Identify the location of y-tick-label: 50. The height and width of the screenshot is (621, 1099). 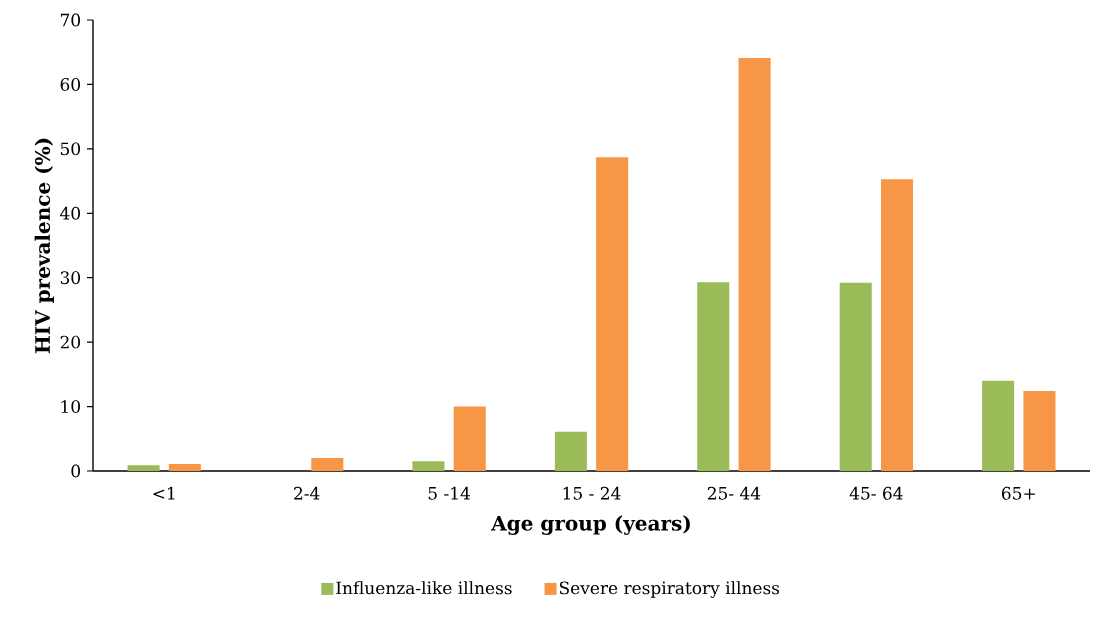
(70, 149).